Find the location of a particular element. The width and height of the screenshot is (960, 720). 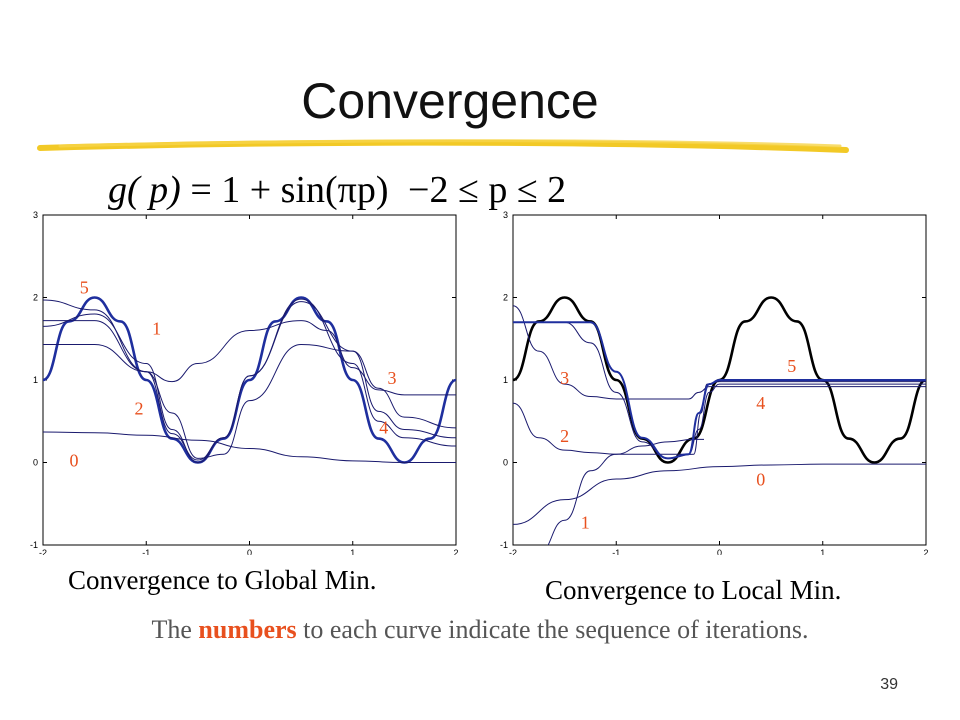

caption-local-min: Convergence to Local Min. is located at coordinates (693, 590).